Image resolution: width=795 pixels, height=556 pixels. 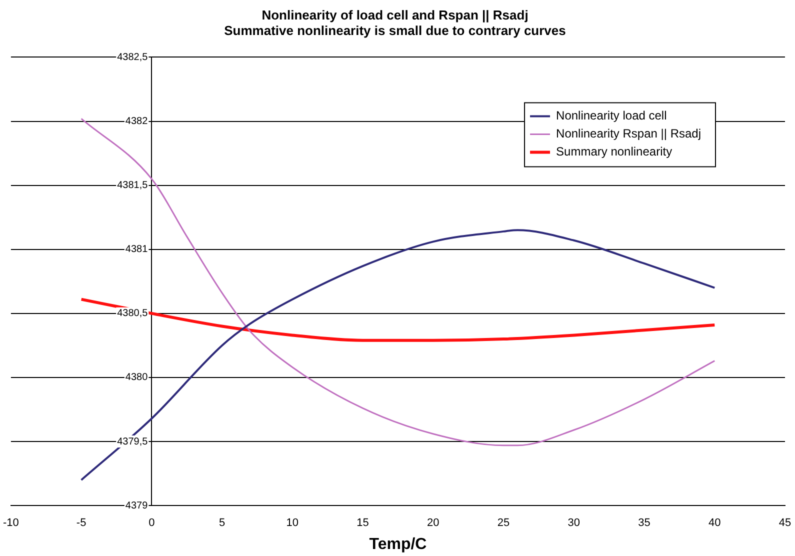 I want to click on y-tick-label: 4379,5, so click(x=132, y=442).